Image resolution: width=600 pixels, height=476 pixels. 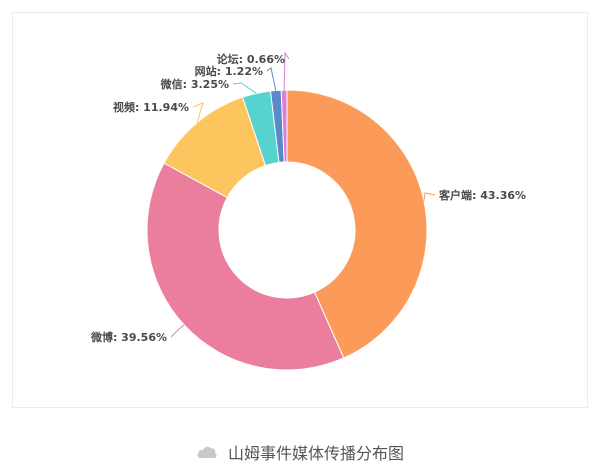 I want to click on slice-label-0: 客户端: 43.36%, so click(x=482, y=195).